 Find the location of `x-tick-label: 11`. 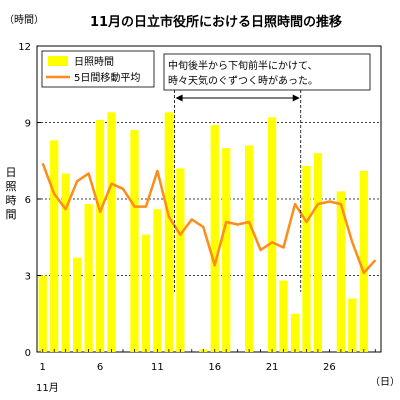

x-tick-label: 11 is located at coordinates (157, 367).